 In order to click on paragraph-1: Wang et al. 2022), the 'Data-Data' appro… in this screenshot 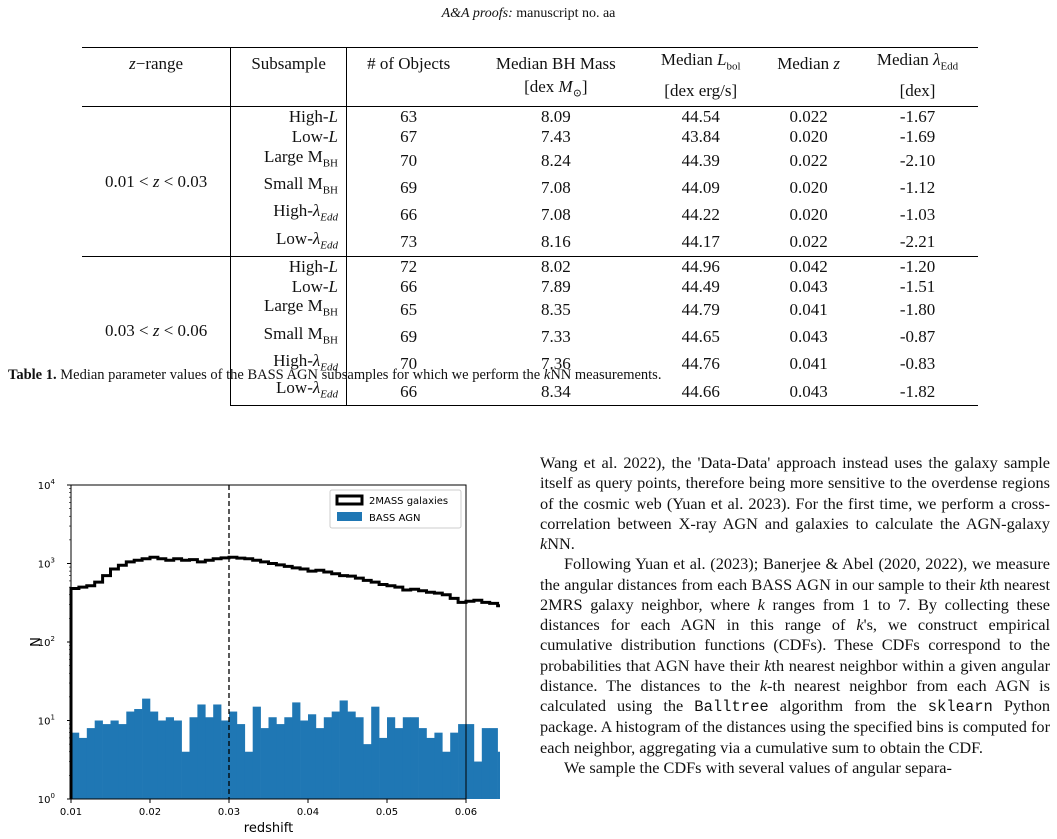, I will do `click(795, 503)`.